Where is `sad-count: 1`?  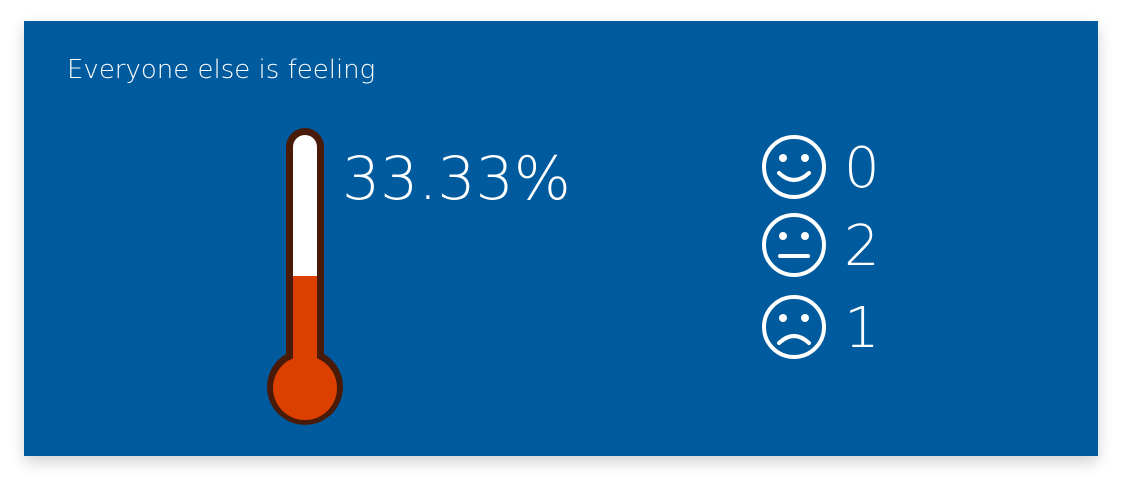
sad-count: 1 is located at coordinates (862, 328).